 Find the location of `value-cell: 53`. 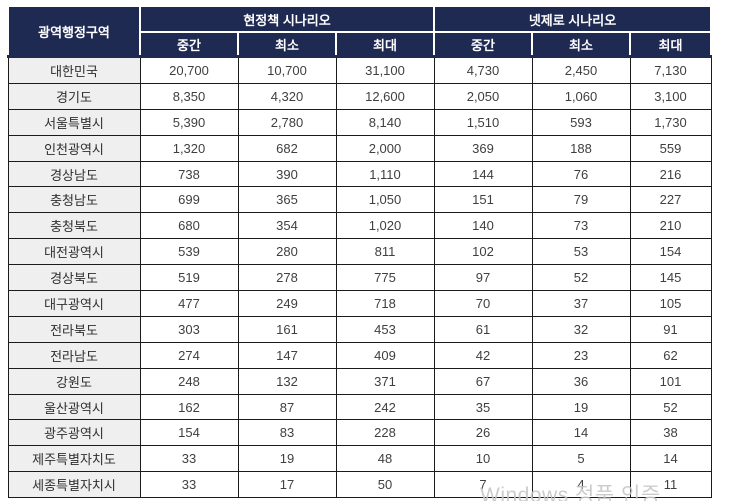

value-cell: 53 is located at coordinates (581, 252).